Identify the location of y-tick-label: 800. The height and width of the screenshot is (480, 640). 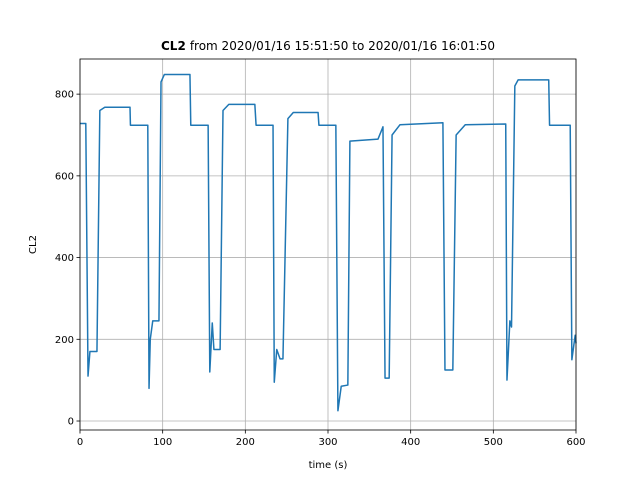
(64, 95).